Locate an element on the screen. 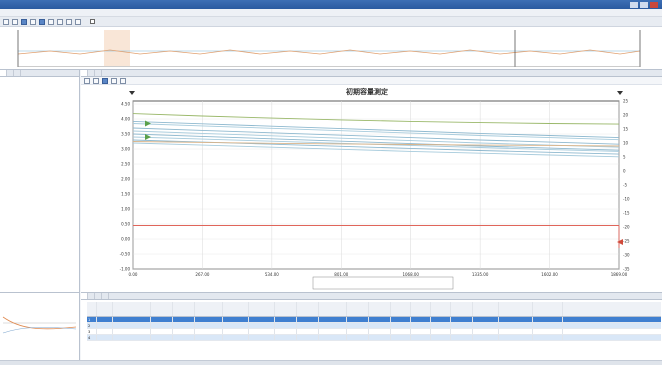 The image size is (662, 365). zoom-out-icon is located at coordinates (69, 21).